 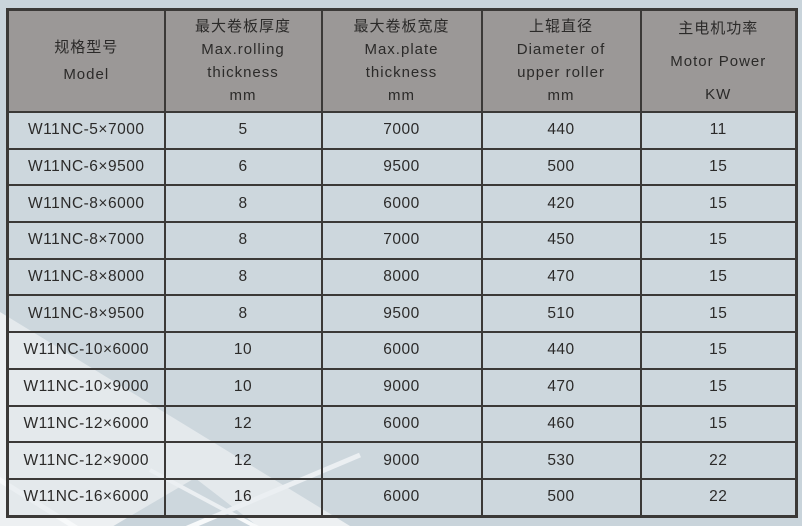 I want to click on header-line: Max.rolling, so click(x=243, y=49).